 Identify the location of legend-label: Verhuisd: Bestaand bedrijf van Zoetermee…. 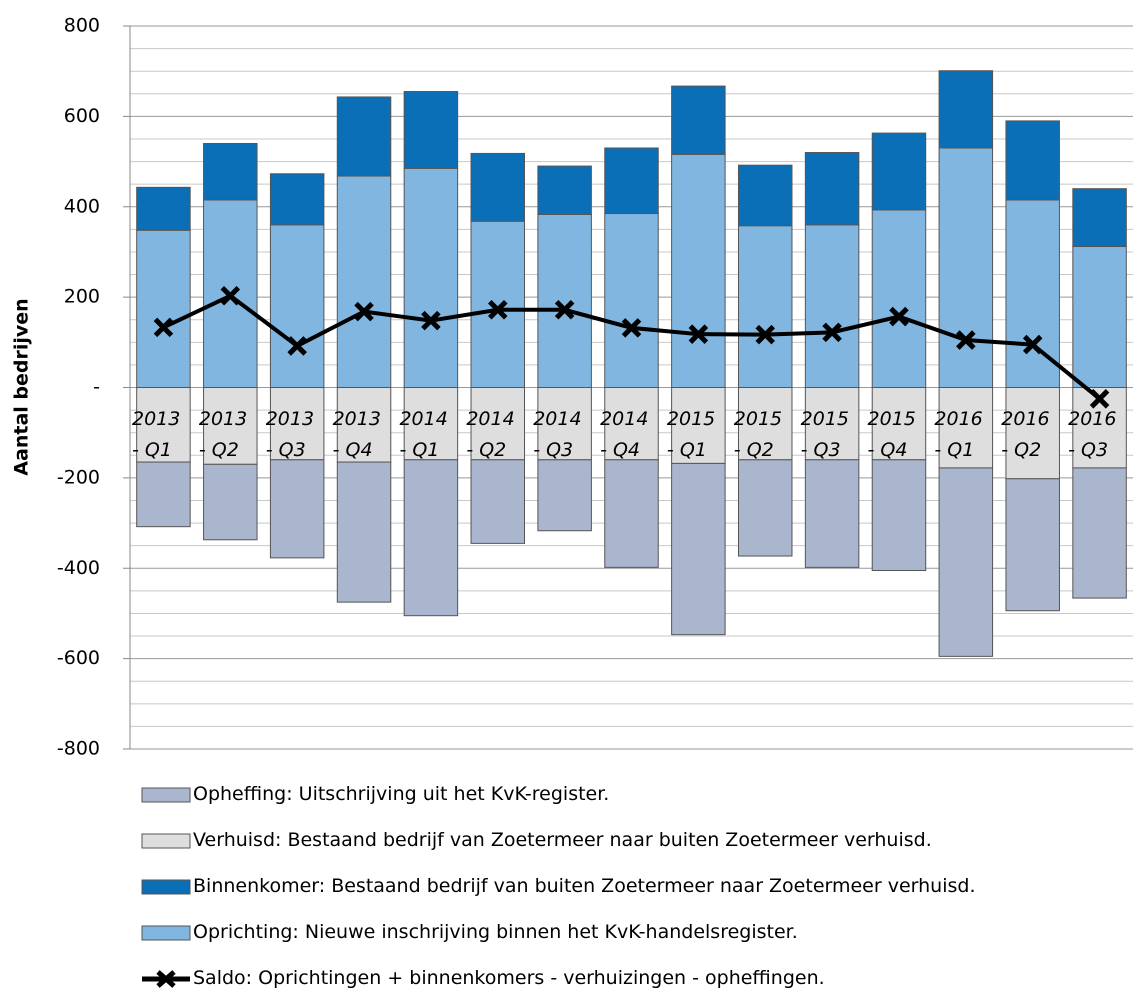
(562, 840).